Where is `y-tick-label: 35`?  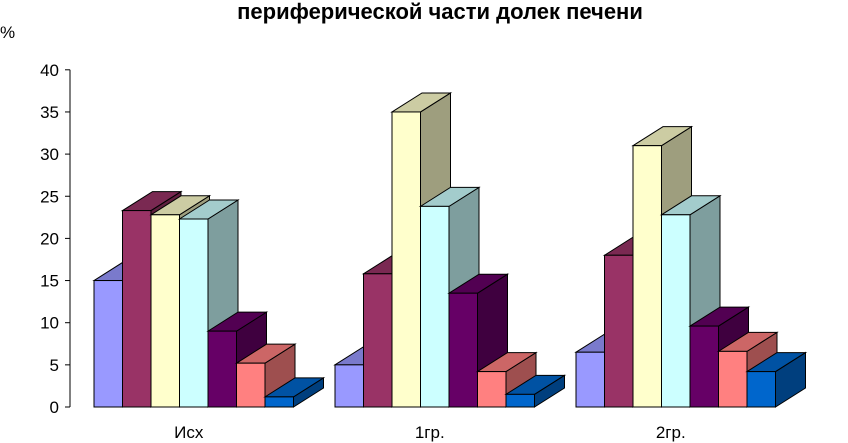
y-tick-label: 35 is located at coordinates (49, 112).